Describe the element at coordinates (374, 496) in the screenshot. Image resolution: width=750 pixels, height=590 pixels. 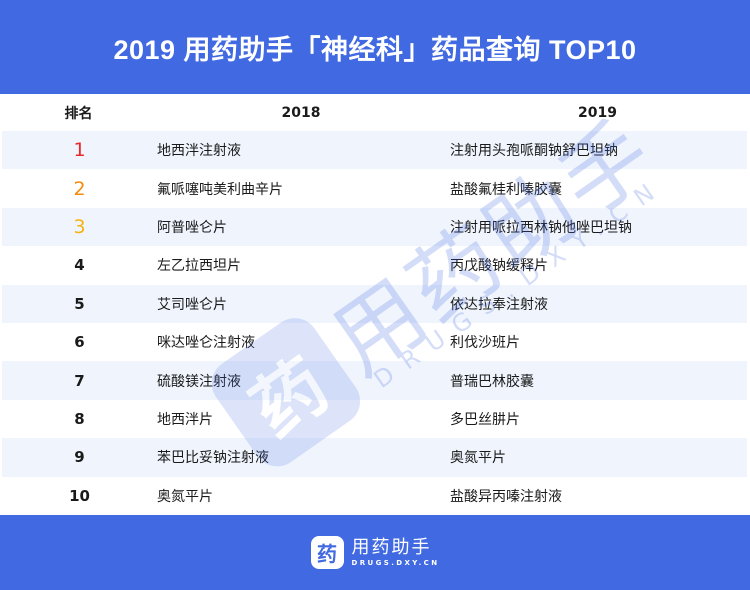
I see `table-row: 10 奥氮平片 盐酸异丙嗪注射液` at that location.